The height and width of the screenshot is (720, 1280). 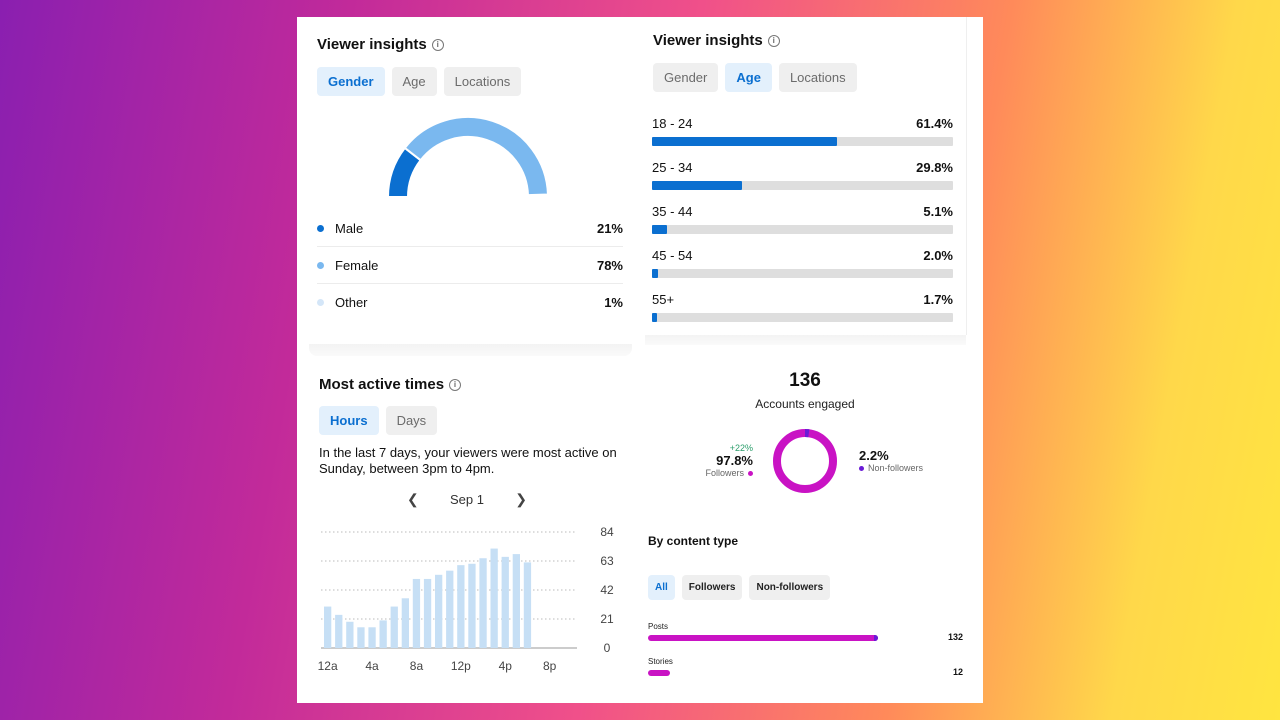 What do you see at coordinates (483, 603) in the screenshot?
I see `bar-2p` at bounding box center [483, 603].